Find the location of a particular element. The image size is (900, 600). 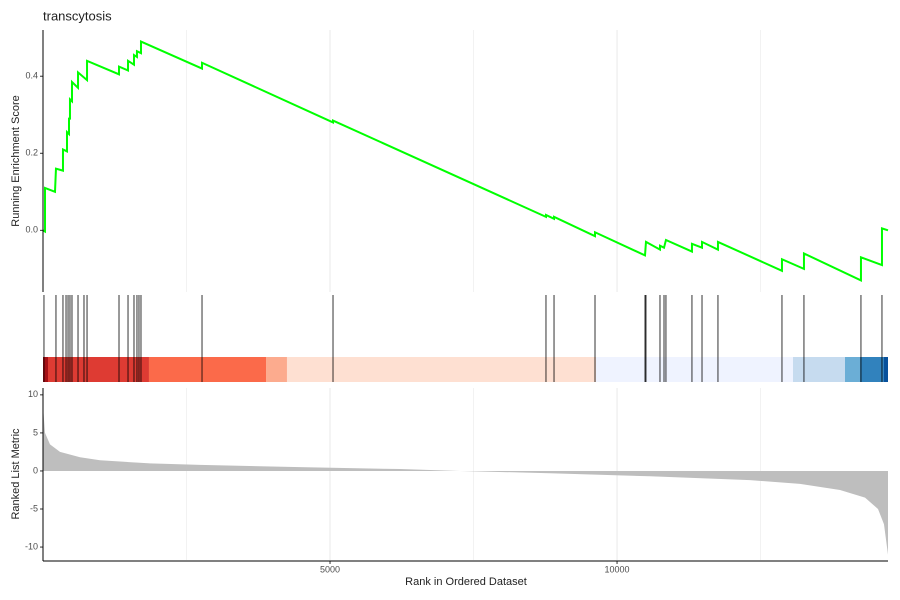

y-tick-label: 10 is located at coordinates (33, 394).